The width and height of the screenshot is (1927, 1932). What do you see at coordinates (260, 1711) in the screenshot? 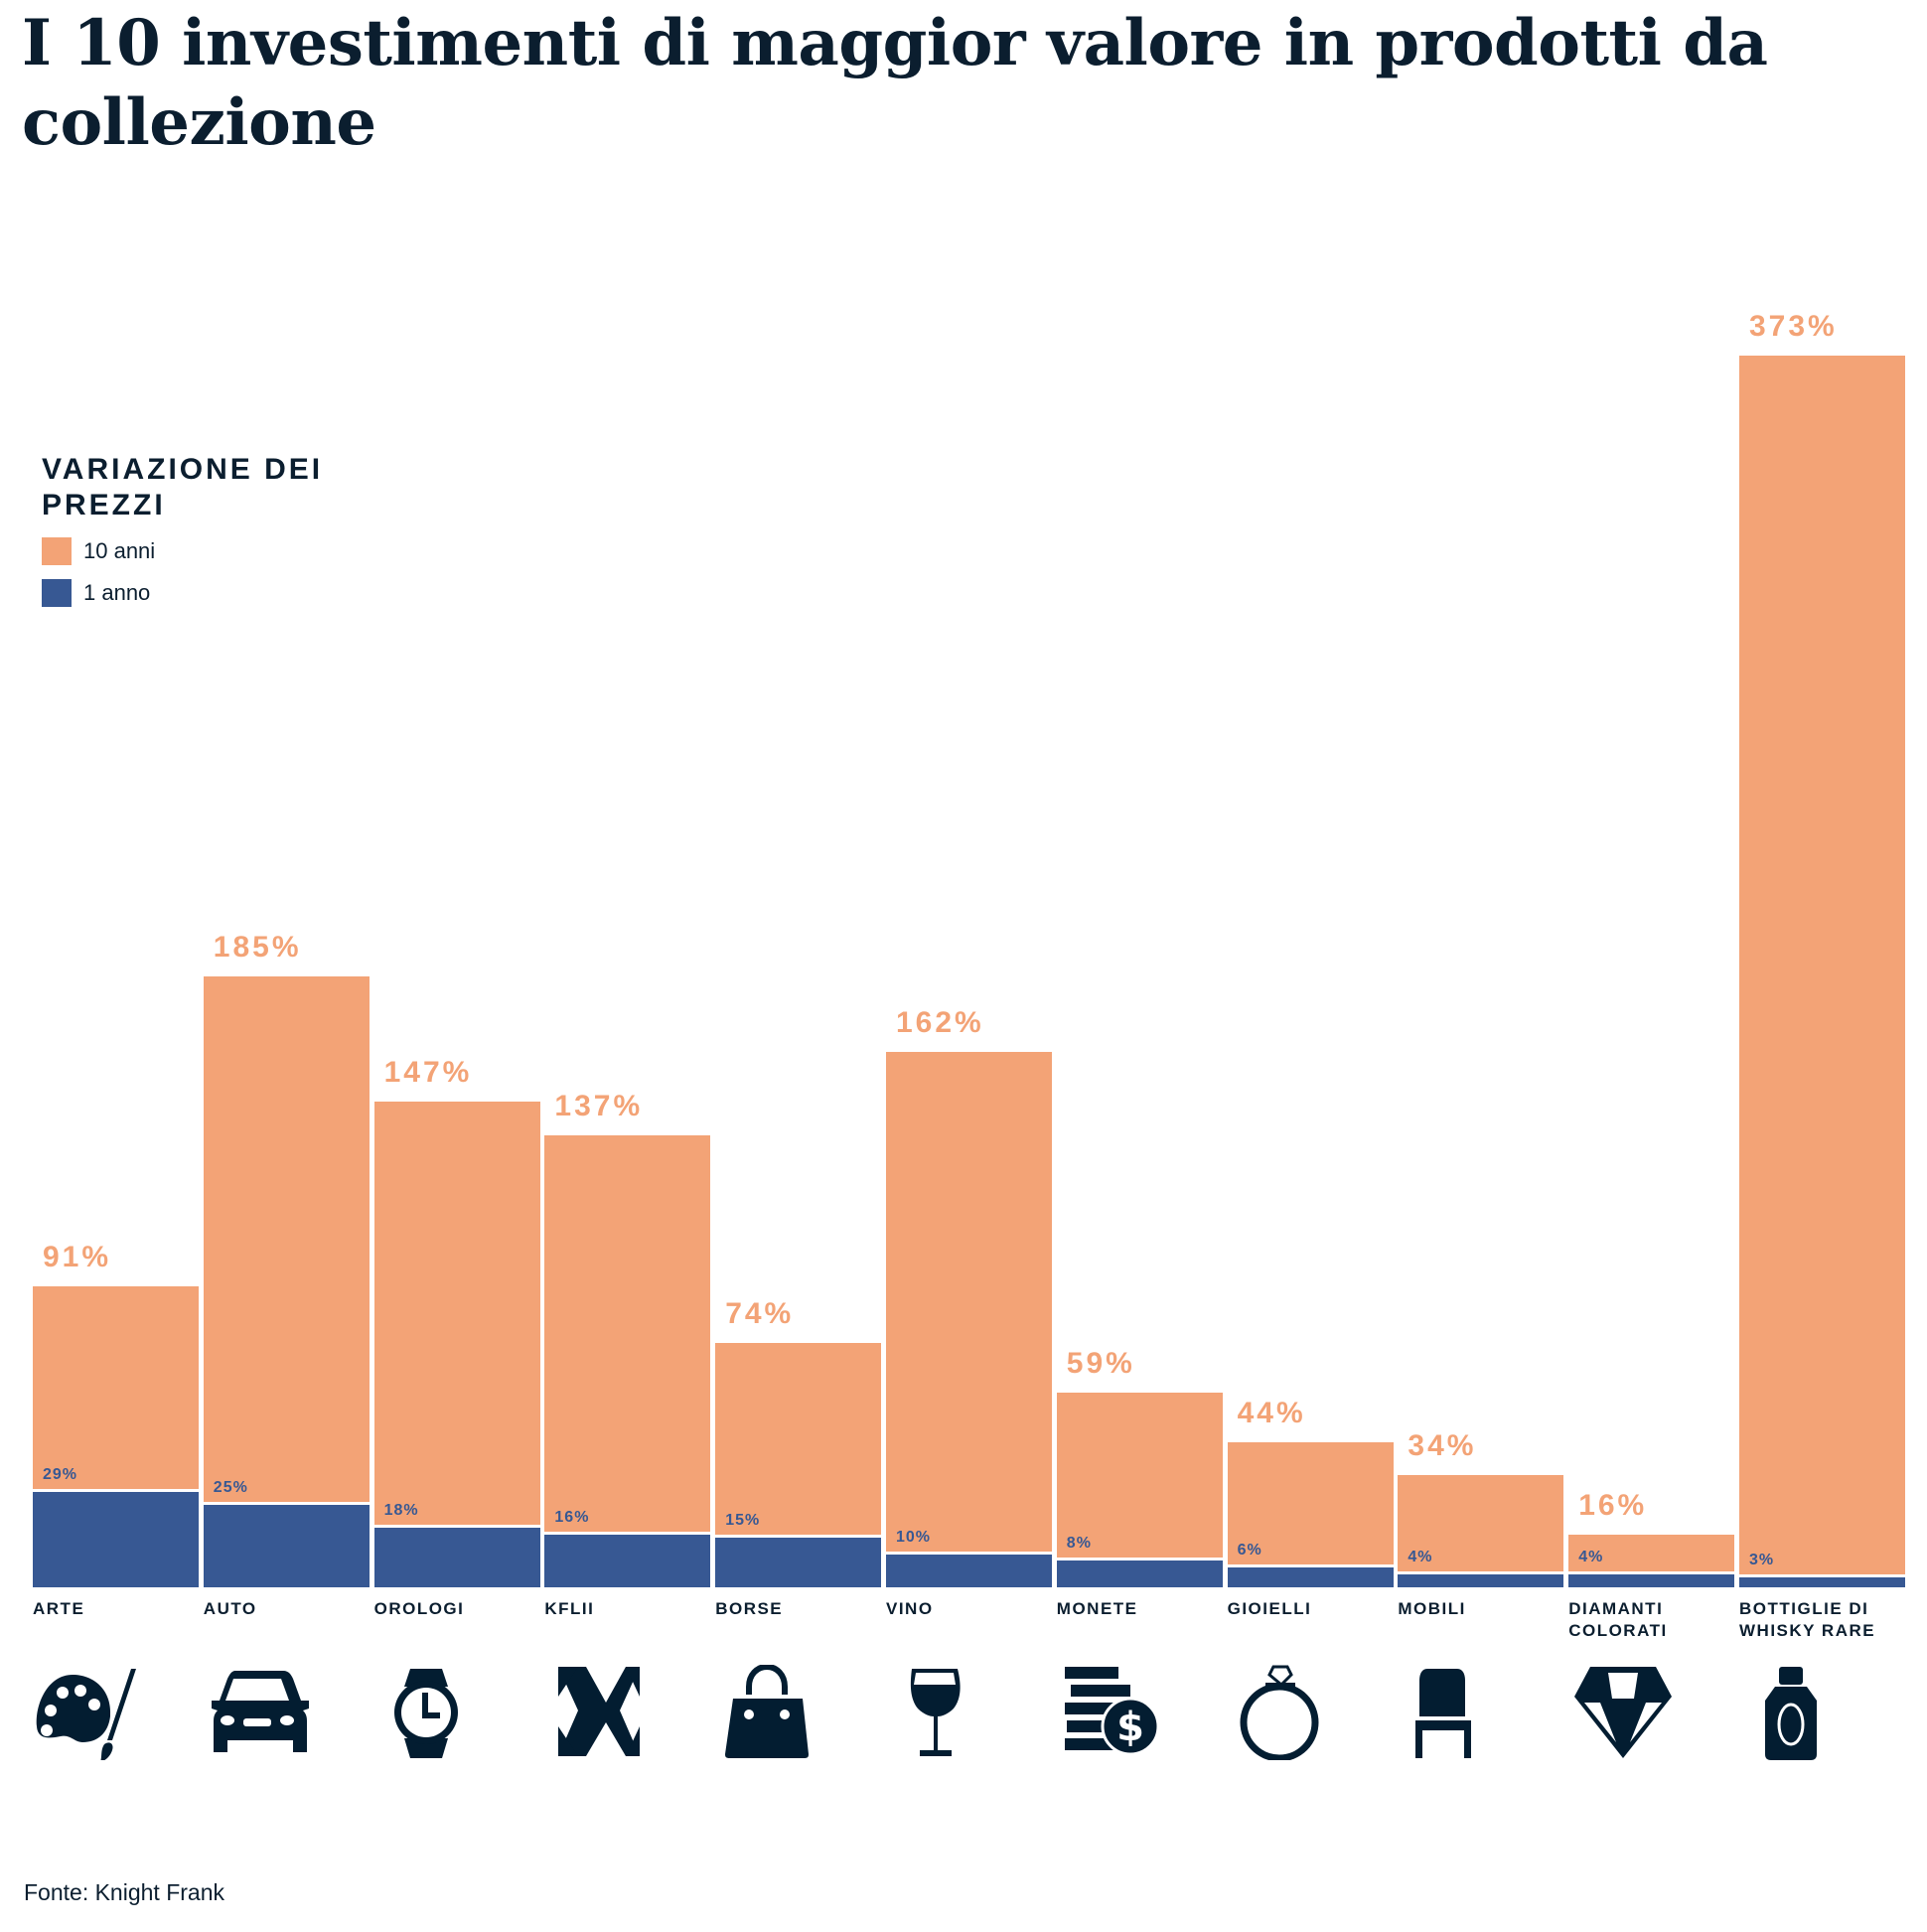
I see `car-icon` at bounding box center [260, 1711].